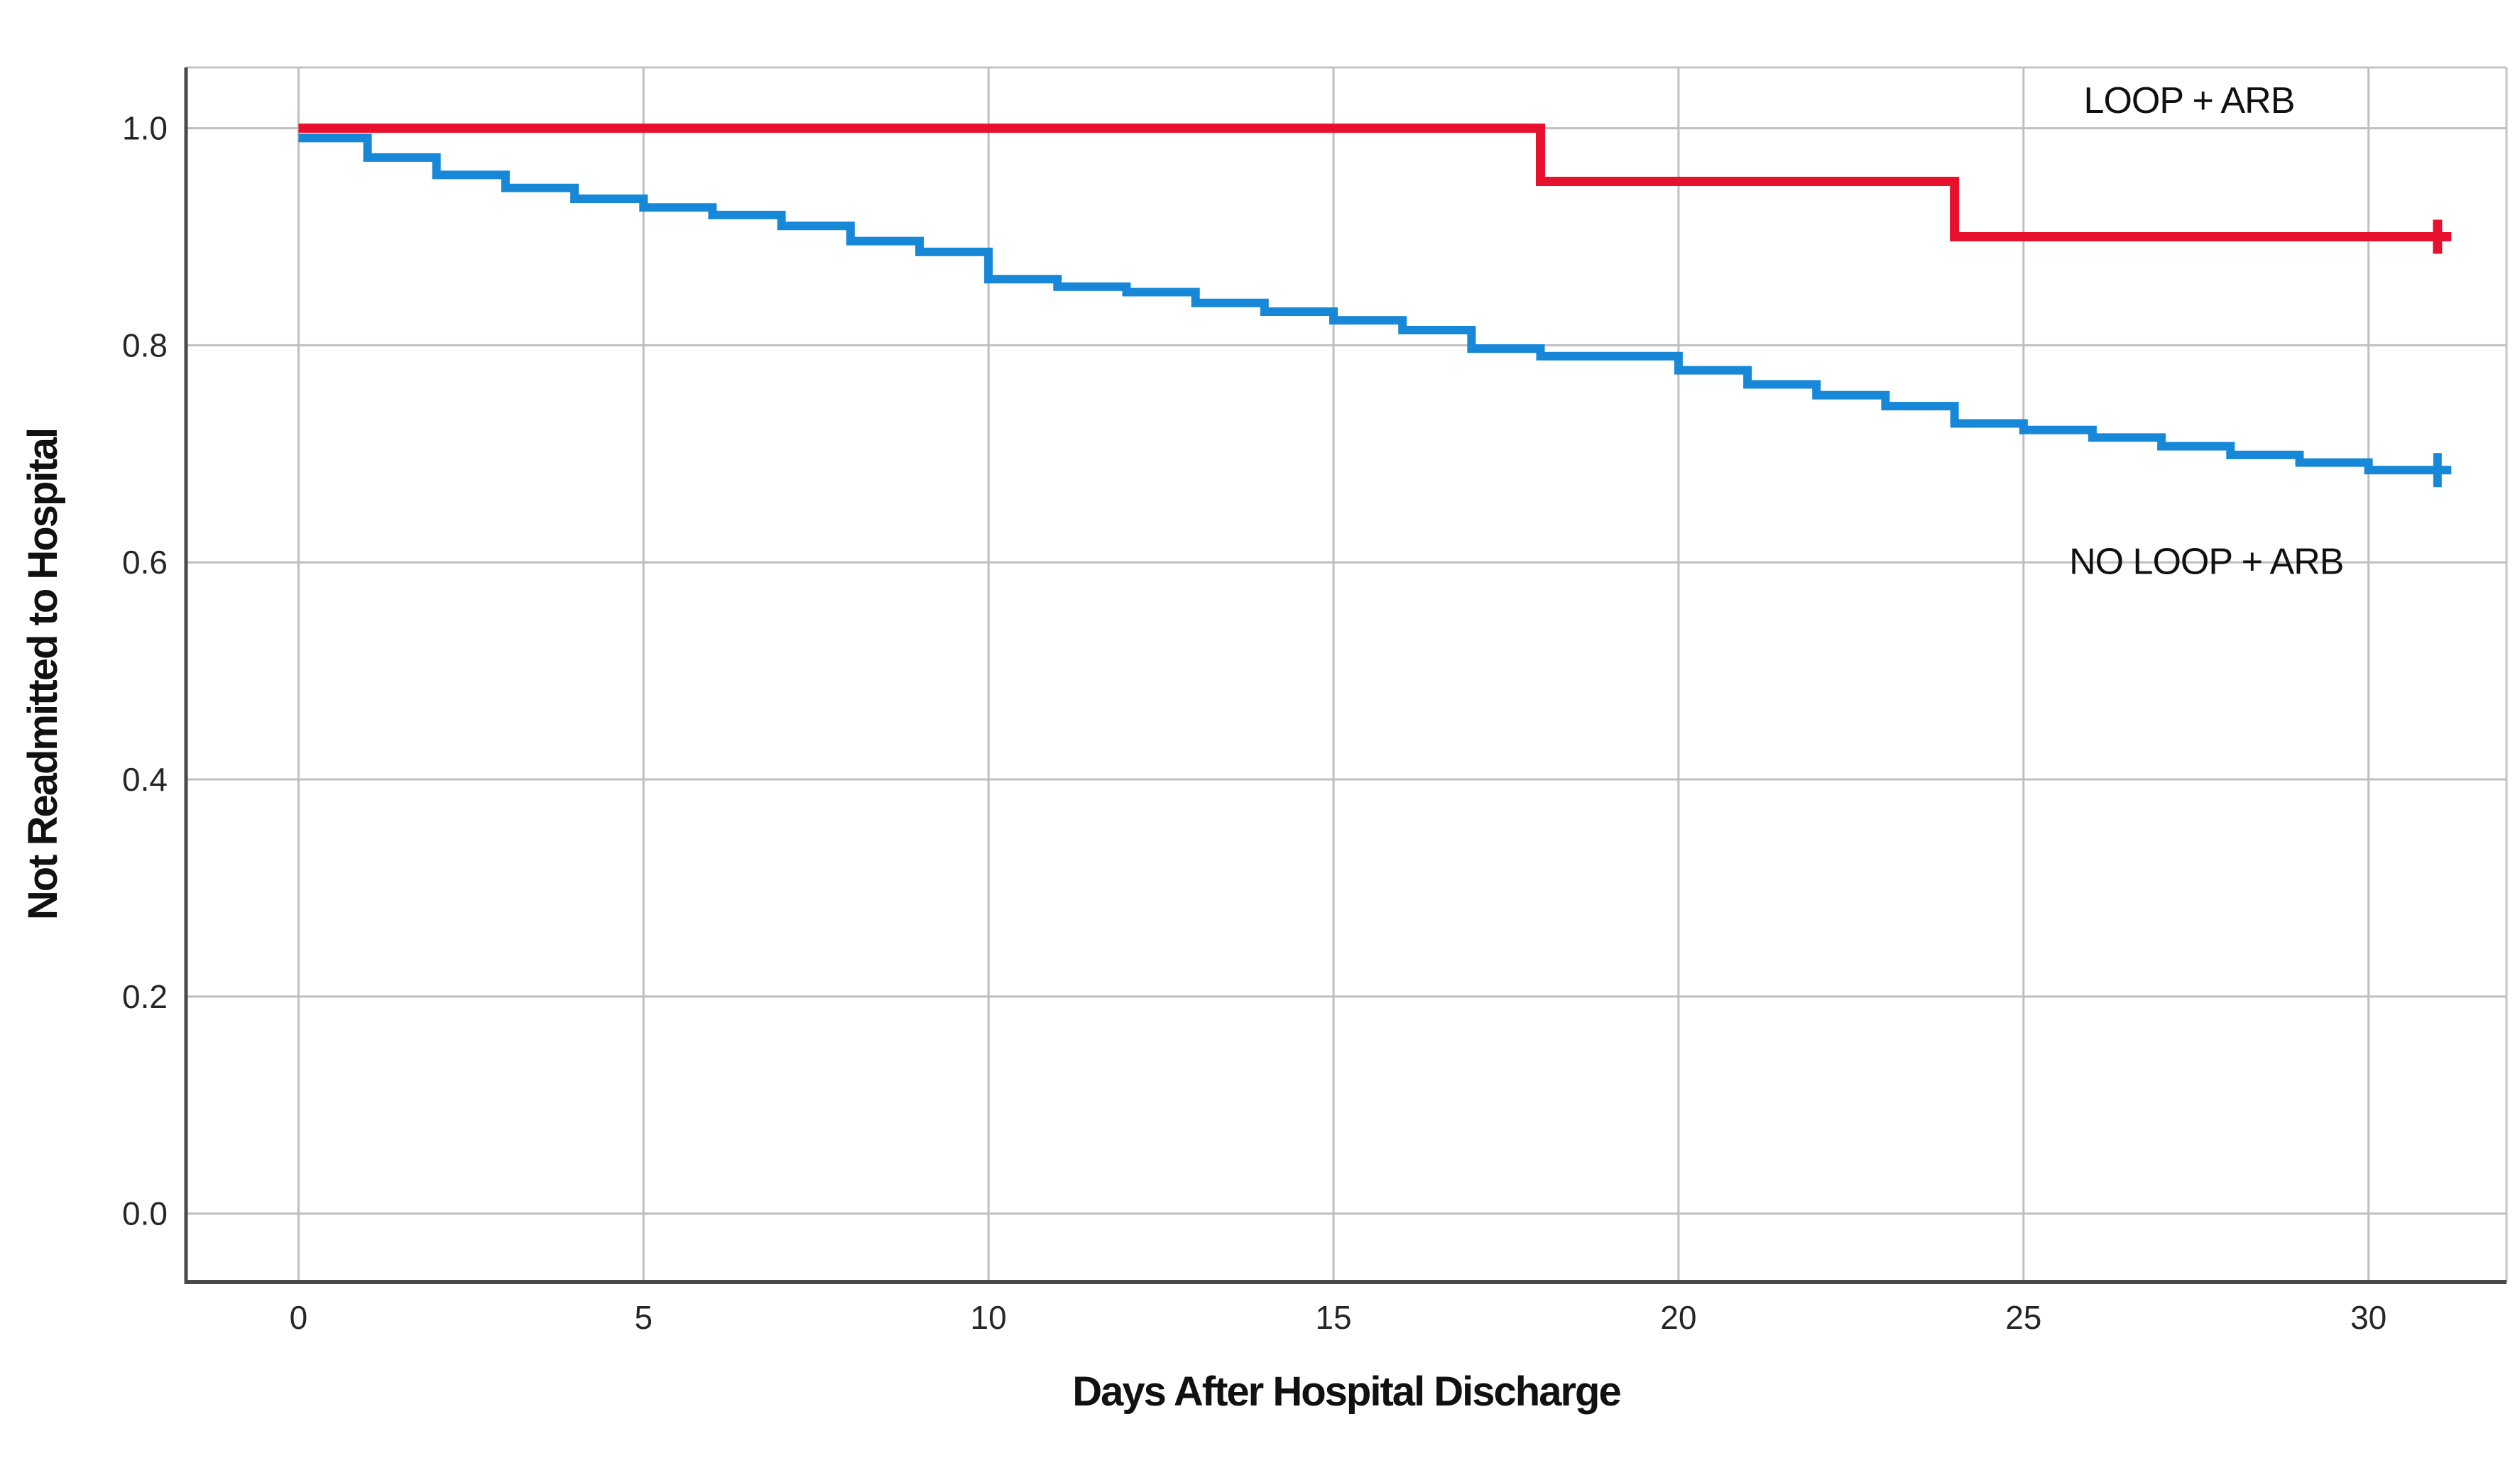  Describe the element at coordinates (145, 779) in the screenshot. I see `y-tick-label-0.4: 0.4` at that location.